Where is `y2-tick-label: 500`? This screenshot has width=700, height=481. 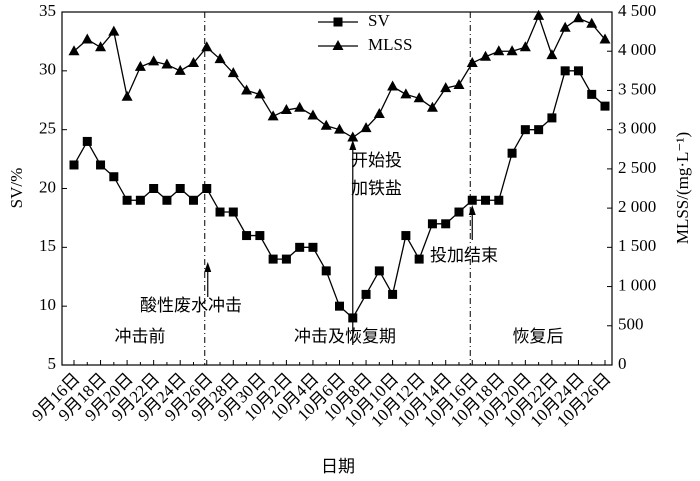
y2-tick-label: 500 is located at coordinates (631, 324).